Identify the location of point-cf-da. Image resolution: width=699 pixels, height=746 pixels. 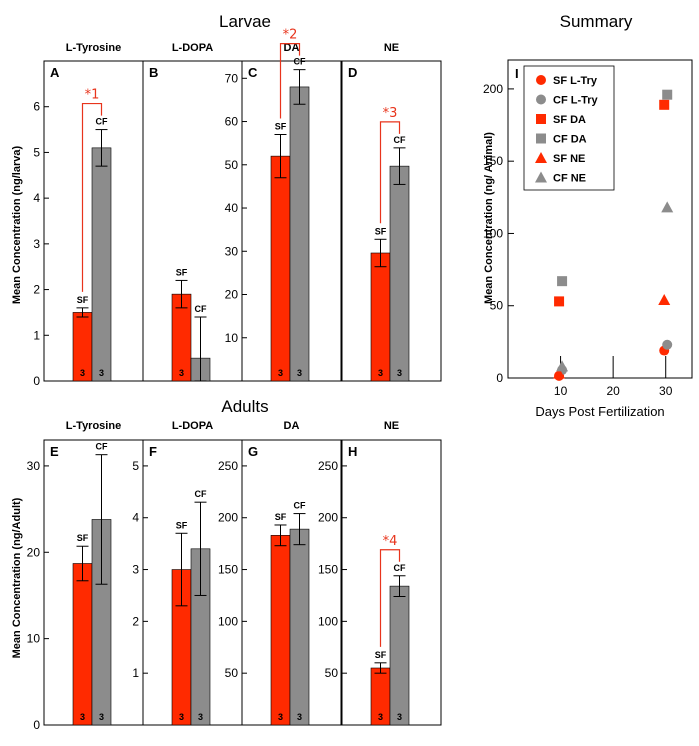
(667, 94).